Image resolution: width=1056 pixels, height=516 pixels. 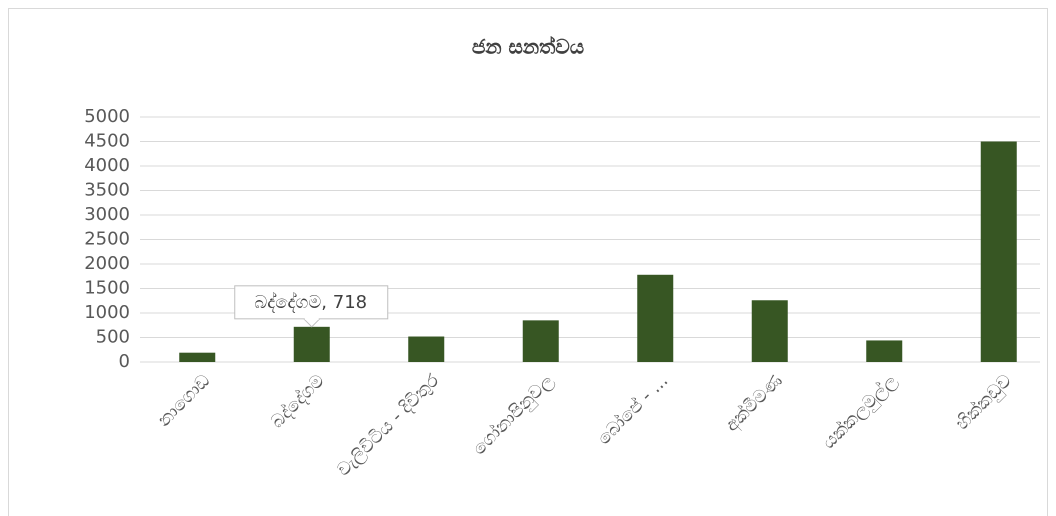 I want to click on chart-title: ජන සනත්වය, so click(x=528, y=46).